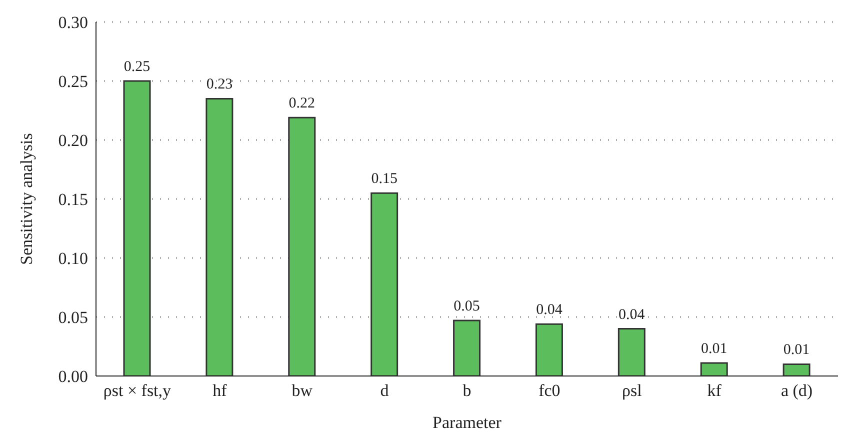 This screenshot has width=848, height=436. Describe the element at coordinates (73, 22) in the screenshot. I see `text: 0.30` at that location.